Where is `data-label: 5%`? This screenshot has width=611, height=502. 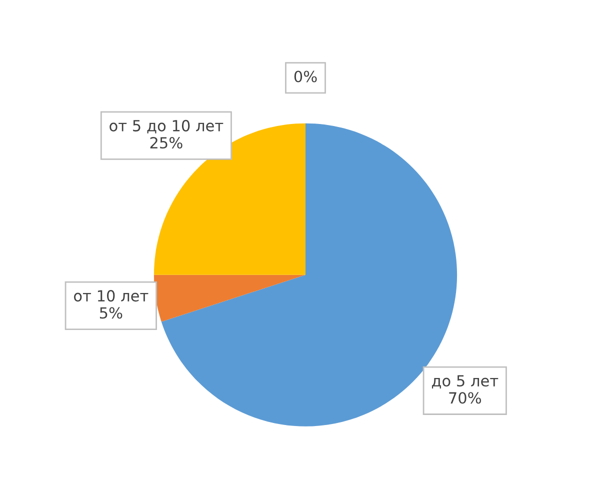 data-label: 5% is located at coordinates (111, 313).